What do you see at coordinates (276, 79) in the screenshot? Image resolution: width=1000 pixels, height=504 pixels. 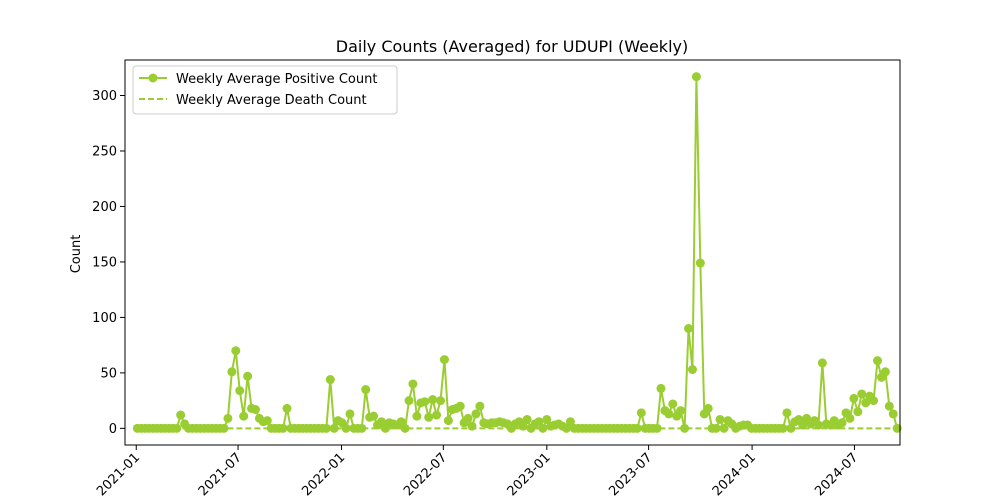 I see `legend-positive-label: Weekly Average Positive Count` at bounding box center [276, 79].